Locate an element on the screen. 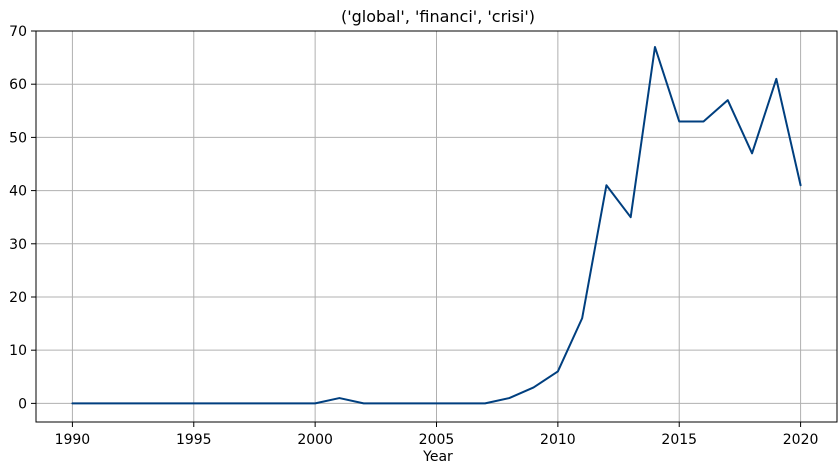 The image size is (838, 466). y-tick-label: 20 is located at coordinates (18, 298).